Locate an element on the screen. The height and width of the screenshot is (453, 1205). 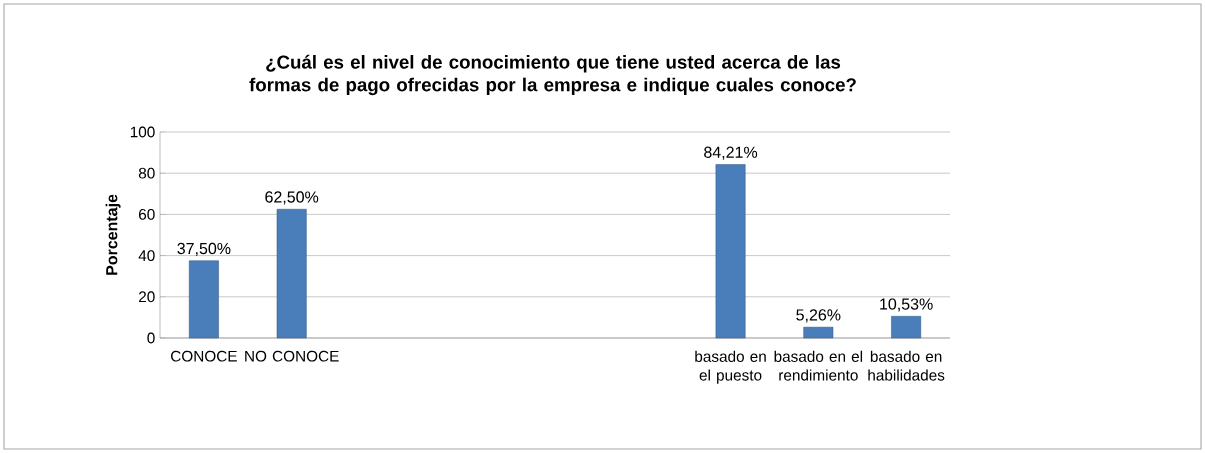
y-tick-label: 0 is located at coordinates (151, 338).